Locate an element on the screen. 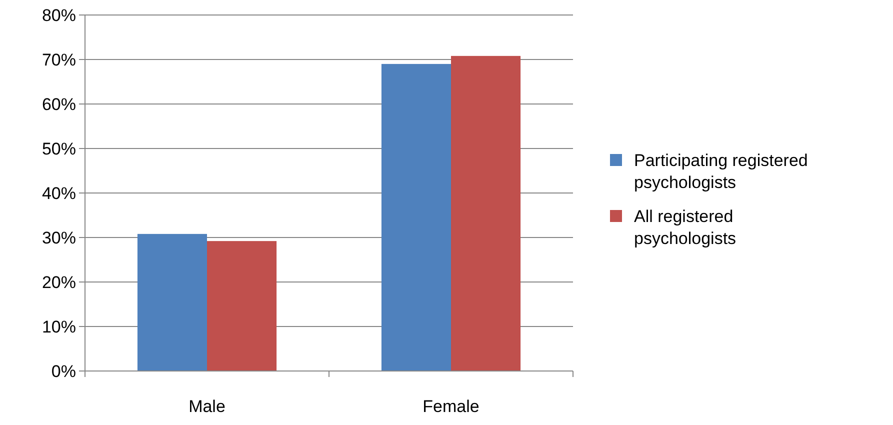 The width and height of the screenshot is (893, 425). y-tick-label: 60% is located at coordinates (59, 104).